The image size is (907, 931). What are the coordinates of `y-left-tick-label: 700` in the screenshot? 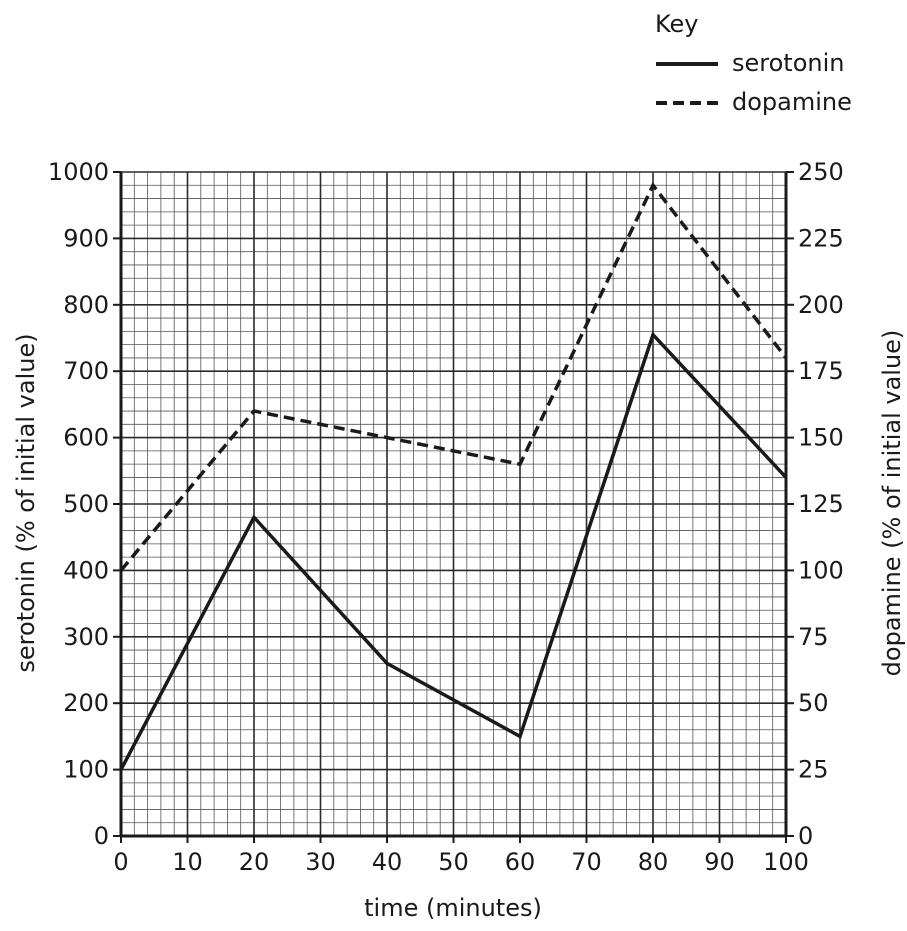 It's located at (86, 371).